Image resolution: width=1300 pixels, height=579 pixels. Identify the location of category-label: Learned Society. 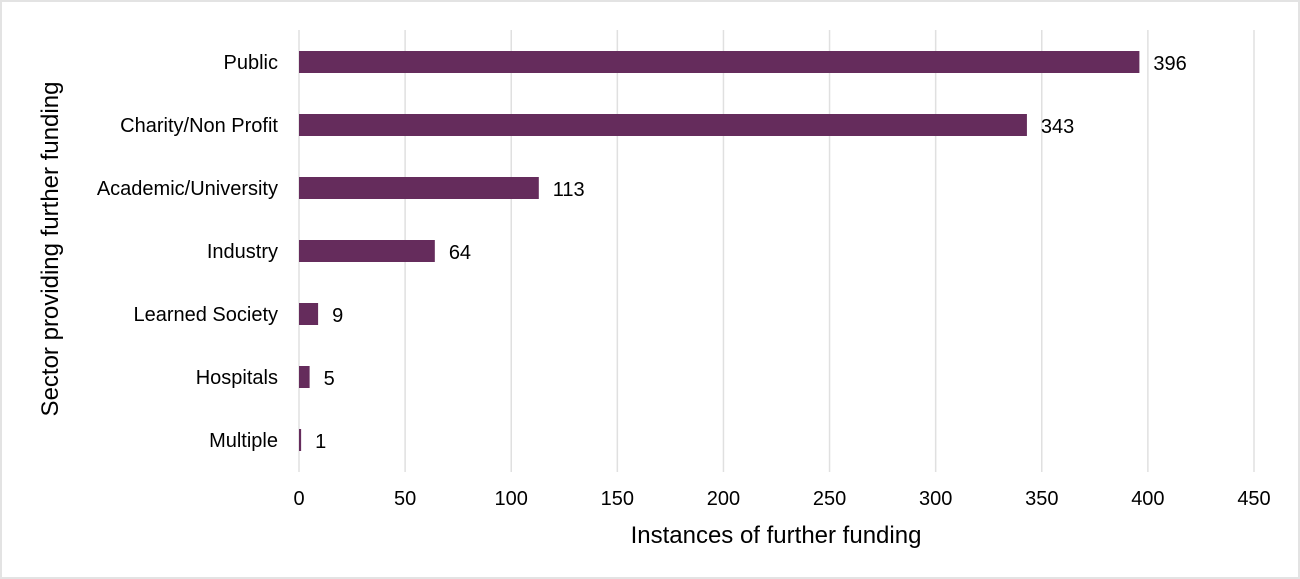
(205, 315).